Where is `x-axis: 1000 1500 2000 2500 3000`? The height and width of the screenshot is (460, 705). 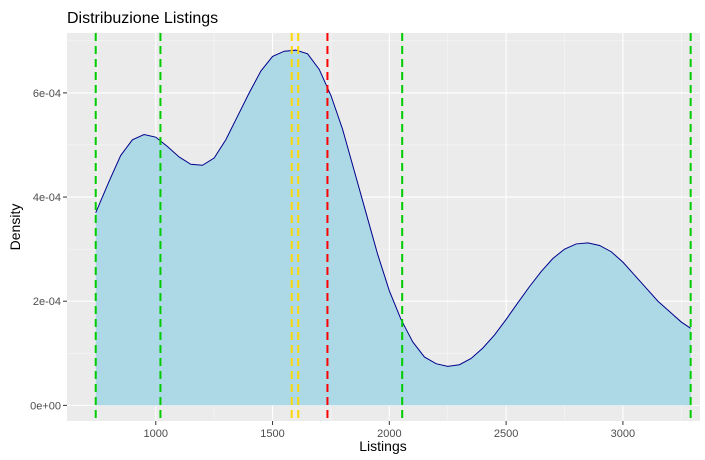
x-axis: 1000 1500 2000 2500 3000 is located at coordinates (389, 430).